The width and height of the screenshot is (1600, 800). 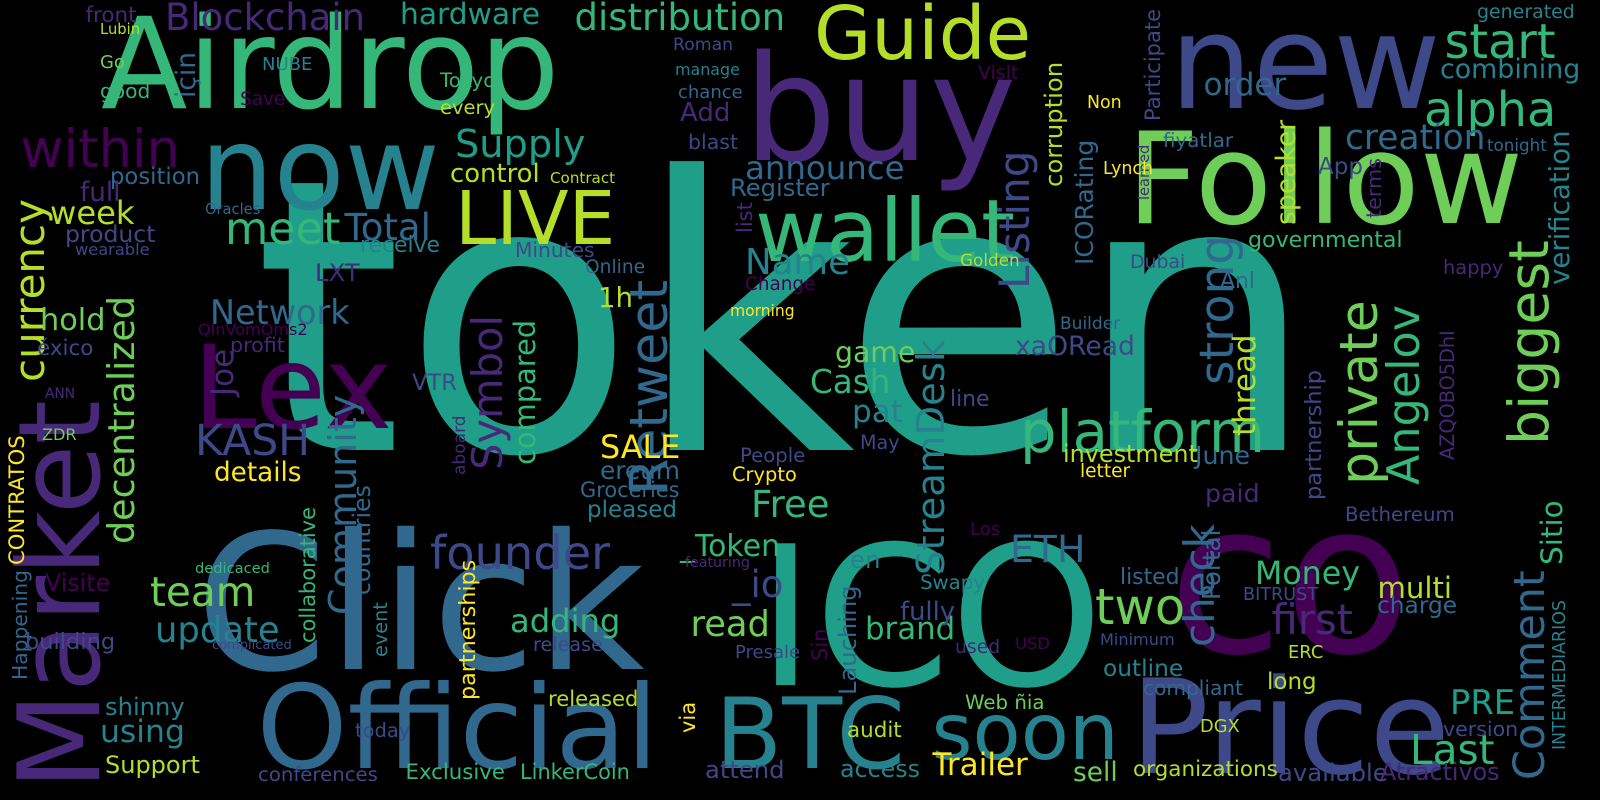 I want to click on word-fully: fully, so click(x=928, y=611).